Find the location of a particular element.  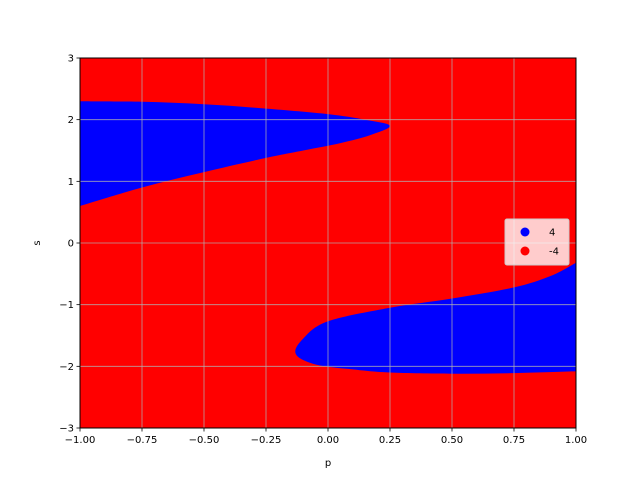

x-axis-label: p is located at coordinates (328, 463).